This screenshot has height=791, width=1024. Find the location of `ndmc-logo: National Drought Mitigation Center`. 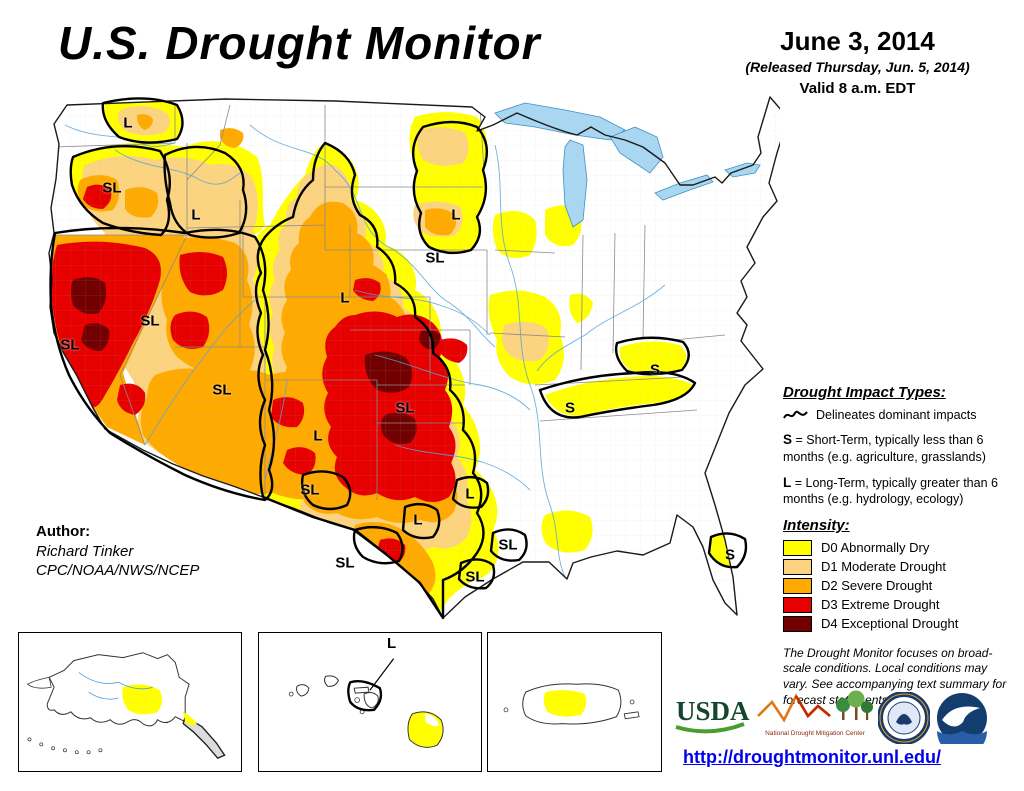

ndmc-logo: National Drought Mitigation Center is located at coordinates (815, 715).